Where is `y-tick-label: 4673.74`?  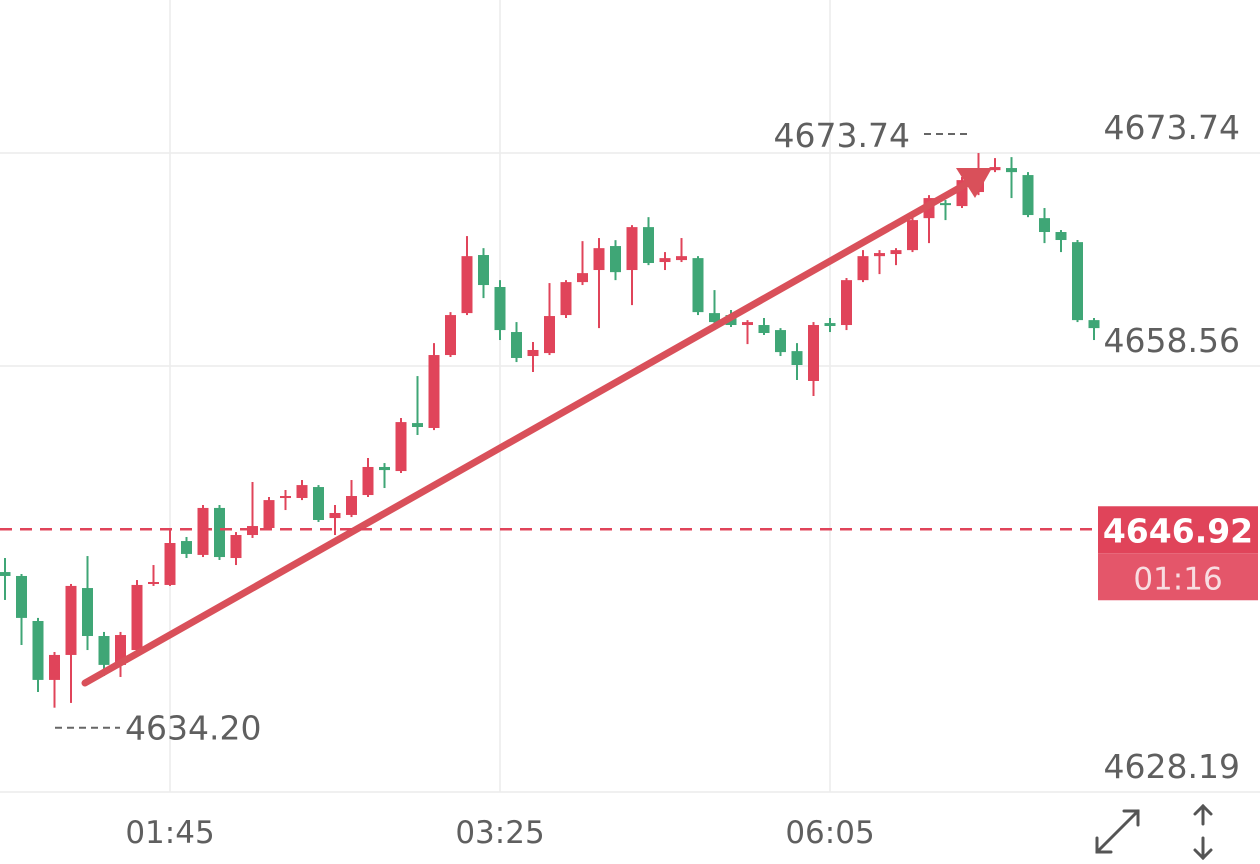 y-tick-label: 4673.74 is located at coordinates (1172, 127).